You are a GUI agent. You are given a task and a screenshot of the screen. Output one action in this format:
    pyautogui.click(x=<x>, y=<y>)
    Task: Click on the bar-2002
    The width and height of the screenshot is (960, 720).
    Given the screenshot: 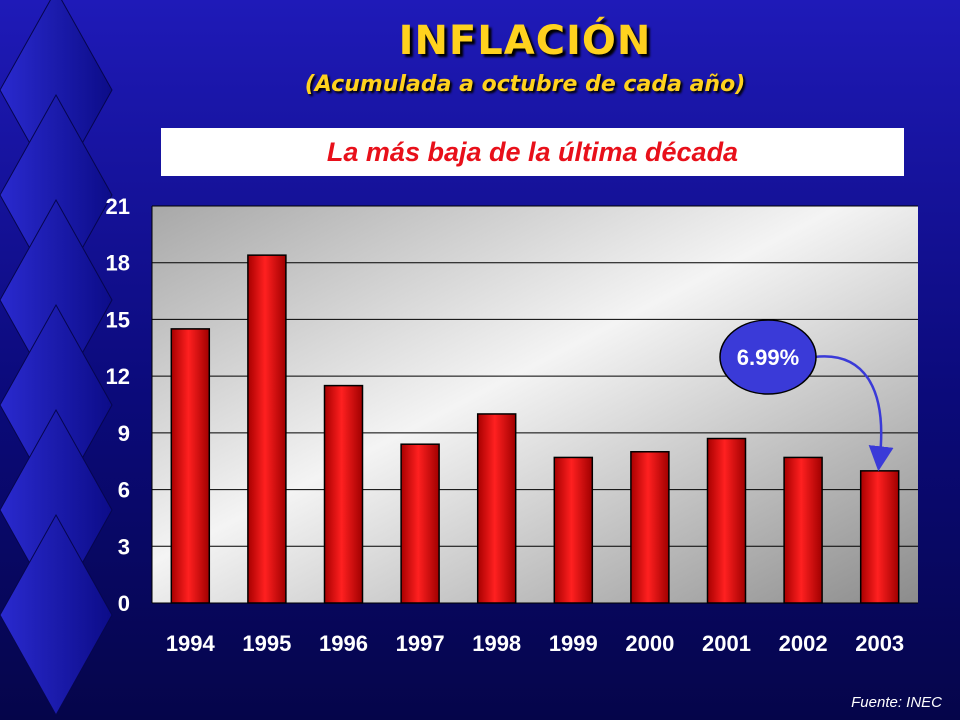 What is the action you would take?
    pyautogui.click(x=803, y=530)
    